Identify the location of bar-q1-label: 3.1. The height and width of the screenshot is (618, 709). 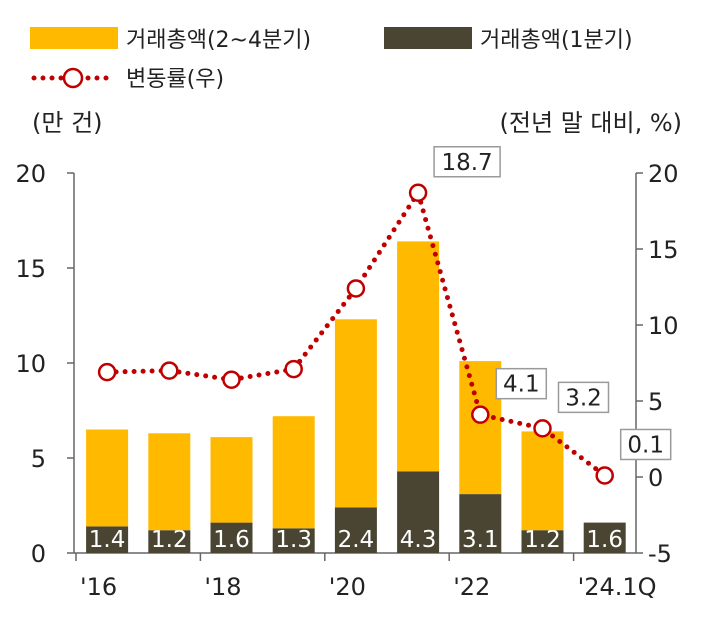
(480, 540).